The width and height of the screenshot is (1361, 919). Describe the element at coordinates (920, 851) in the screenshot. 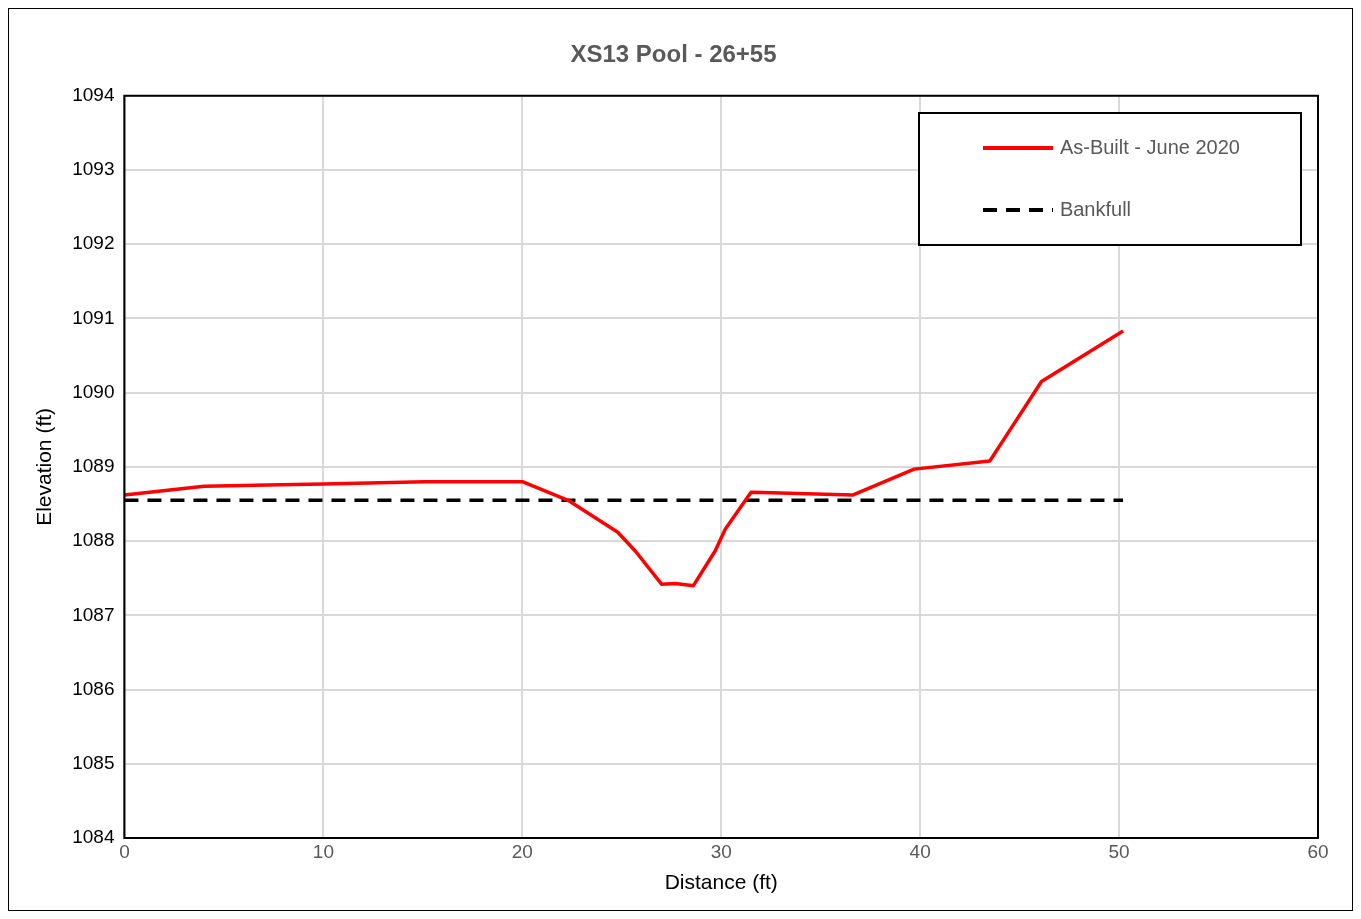

I see `x-tick-label: 40` at that location.